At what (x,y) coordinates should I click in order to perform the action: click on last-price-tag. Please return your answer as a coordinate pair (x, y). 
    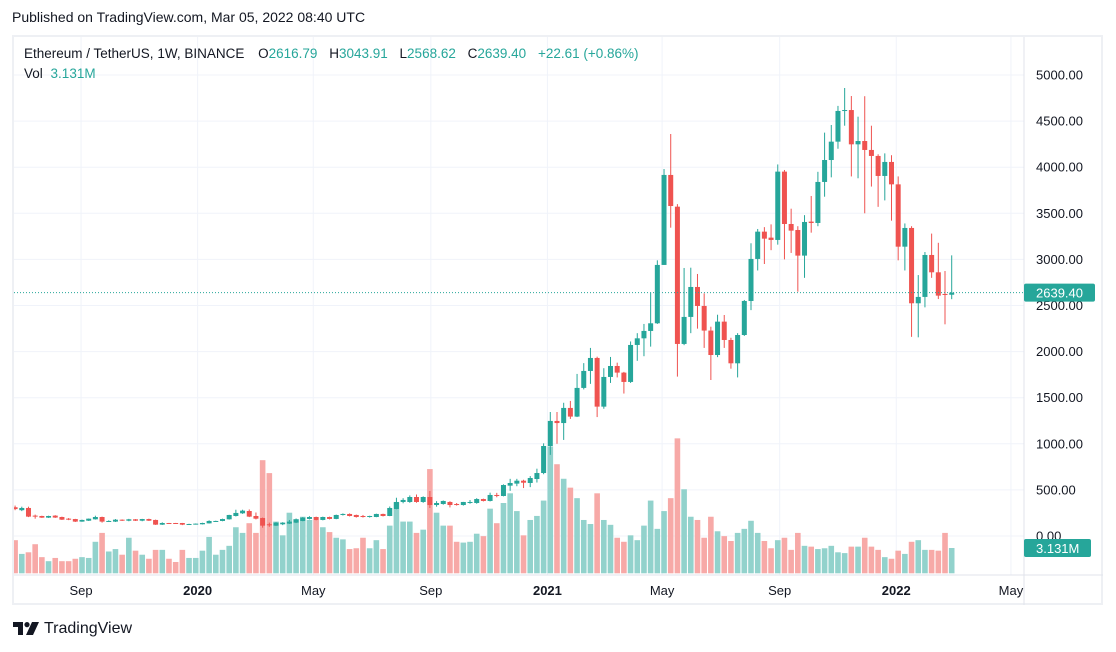
    Looking at the image, I should click on (1059, 292).